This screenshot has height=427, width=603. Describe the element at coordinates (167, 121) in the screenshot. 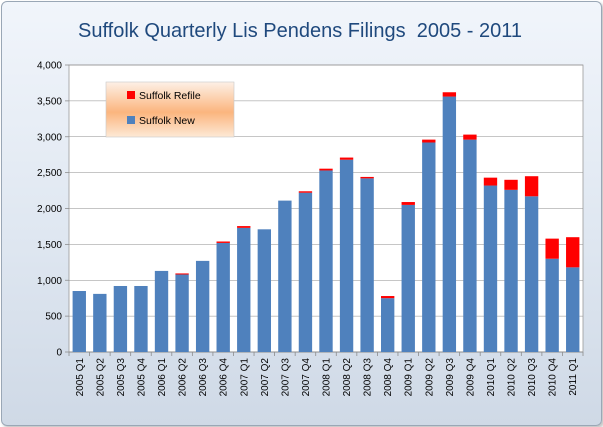

I see `legend-label-new: Suffolk New` at that location.